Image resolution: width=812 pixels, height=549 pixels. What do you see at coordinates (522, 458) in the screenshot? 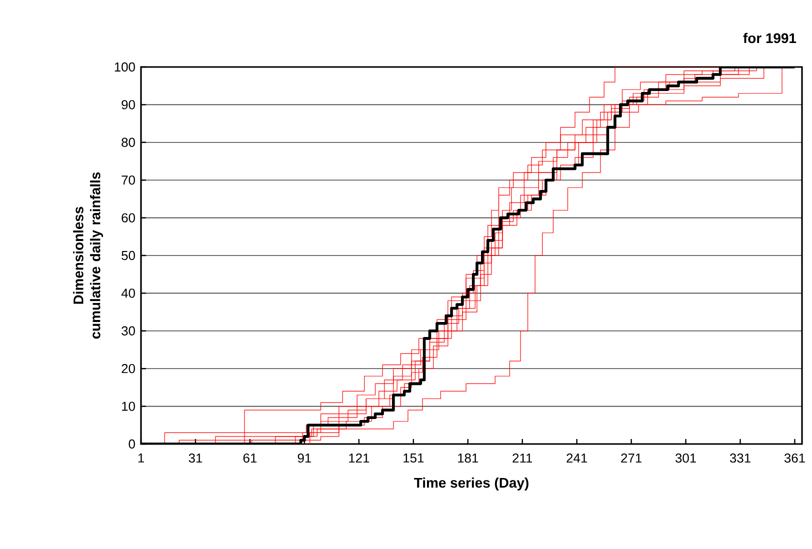
I see `x-tick-label: 211` at bounding box center [522, 458].